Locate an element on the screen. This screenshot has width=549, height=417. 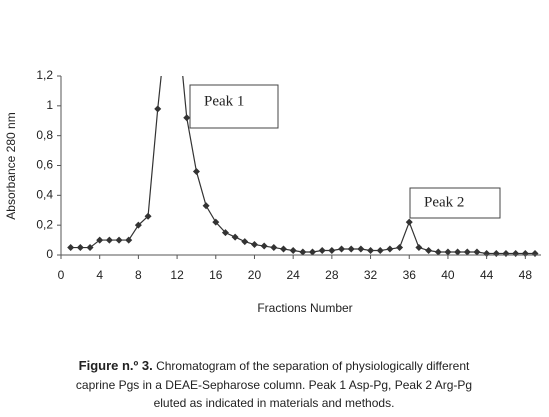
caption-label: Figure n.º 3. is located at coordinates (116, 365).